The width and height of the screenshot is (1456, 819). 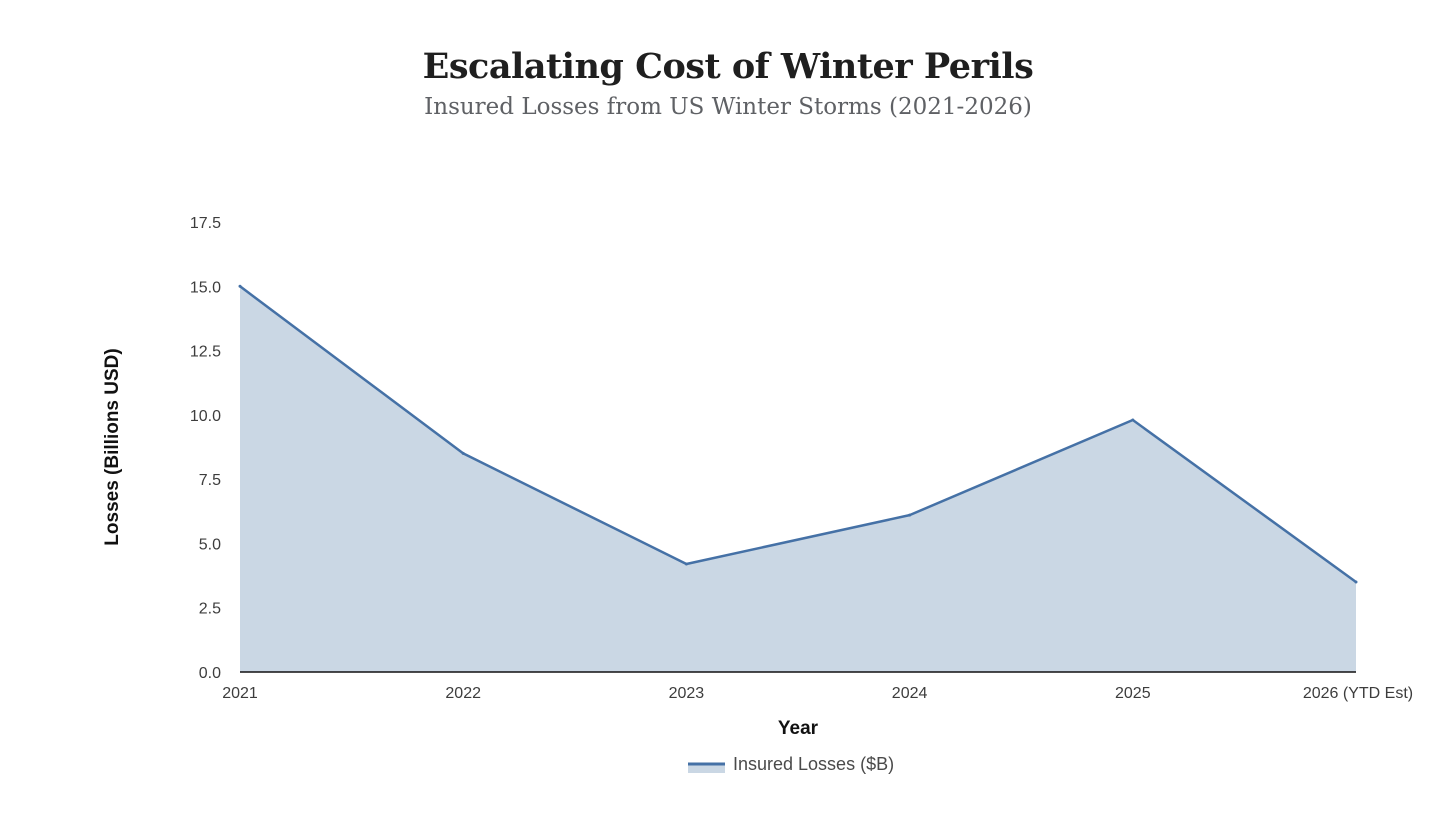 I want to click on x-tick-label: 2025, so click(x=1133, y=693).